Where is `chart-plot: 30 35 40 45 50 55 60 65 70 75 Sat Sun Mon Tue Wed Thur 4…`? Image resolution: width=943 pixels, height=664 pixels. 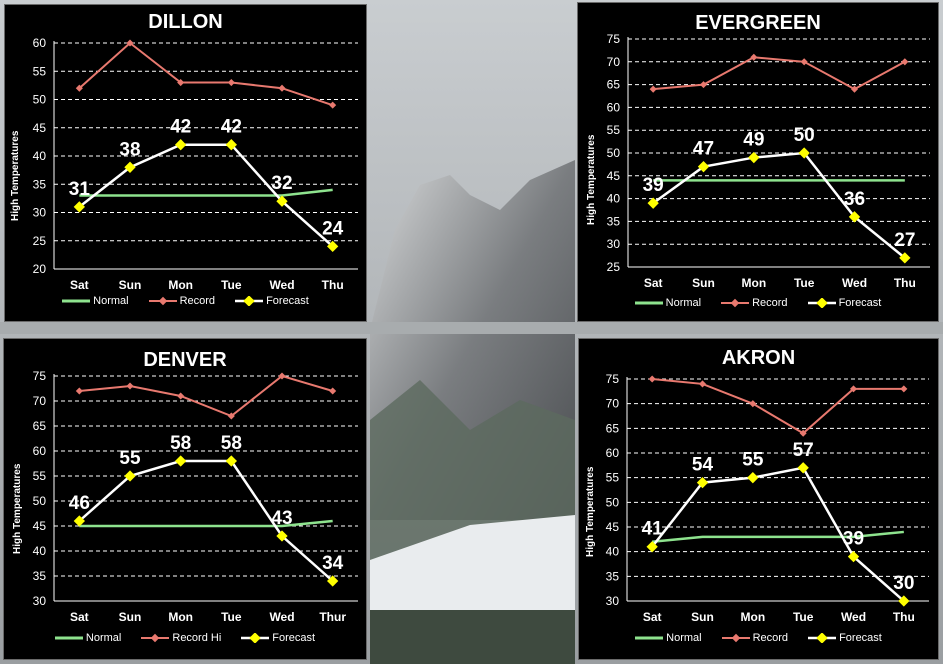
chart-plot: 30 35 40 45 50 55 60 65 70 75 Sat Sun Mon Tue Wed Thur 4… is located at coordinates (195, 496).